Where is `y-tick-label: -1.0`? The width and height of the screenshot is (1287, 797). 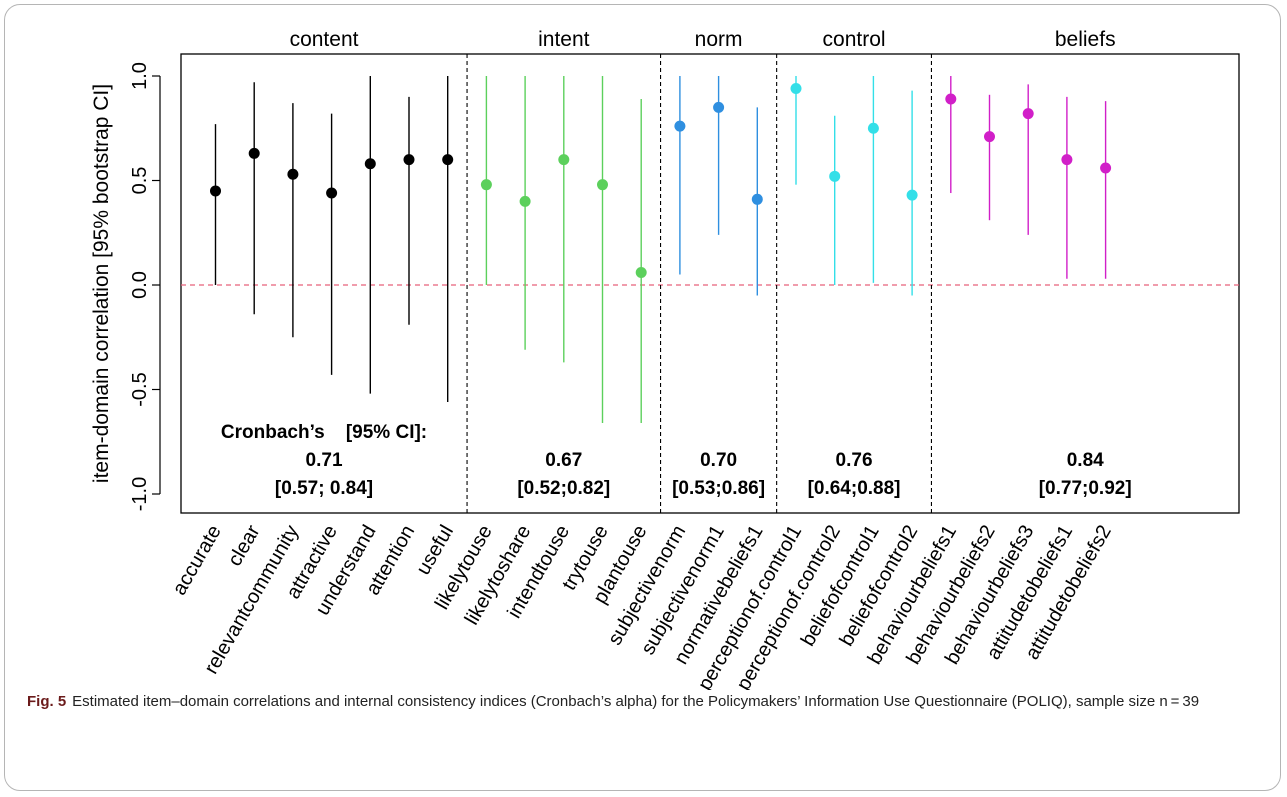 y-tick-label: -1.0 is located at coordinates (140, 494).